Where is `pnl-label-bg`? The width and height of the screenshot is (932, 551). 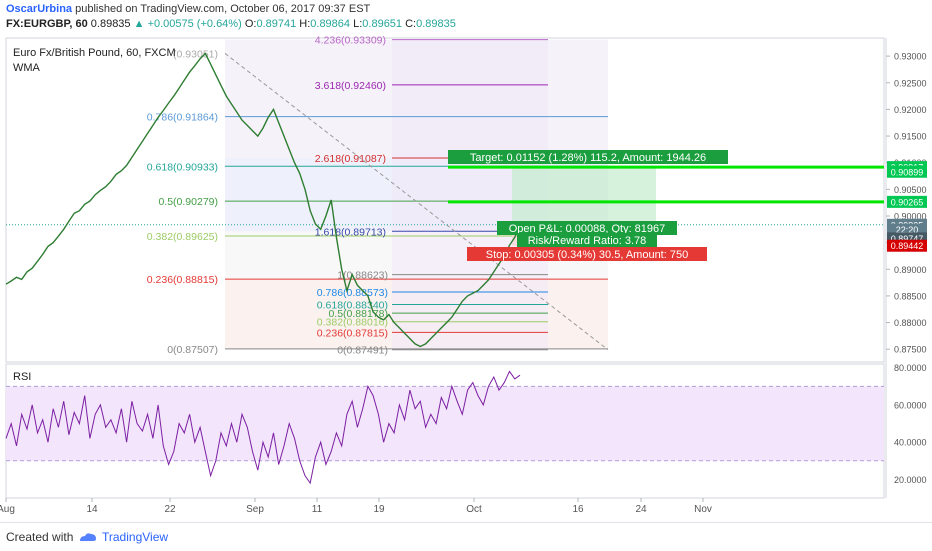
pnl-label-bg is located at coordinates (587, 228).